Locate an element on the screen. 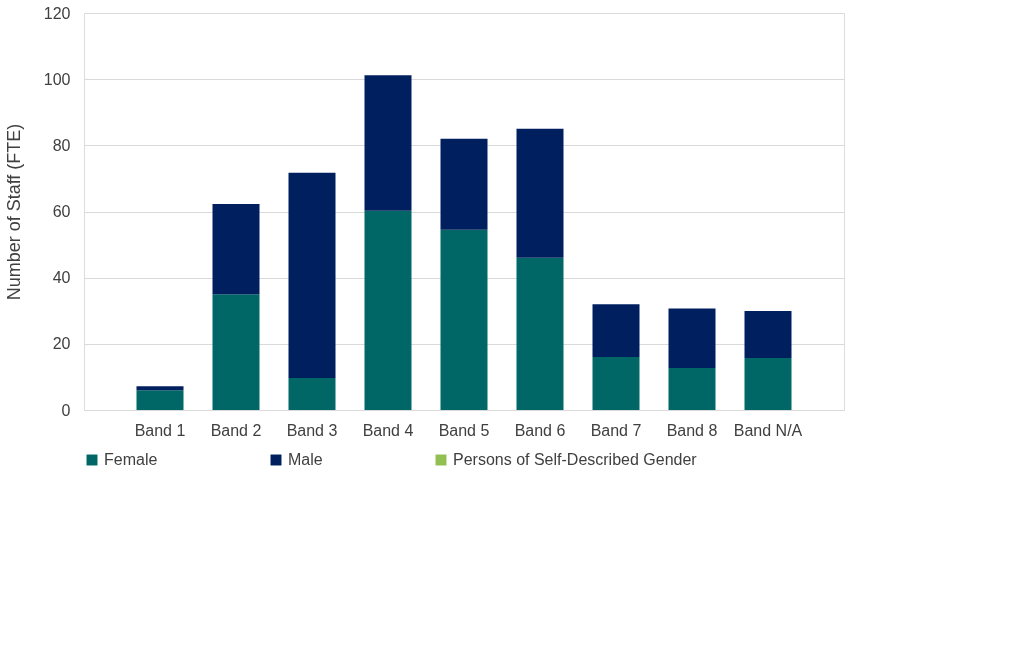  x-tick-label: Band 1 is located at coordinates (160, 430).